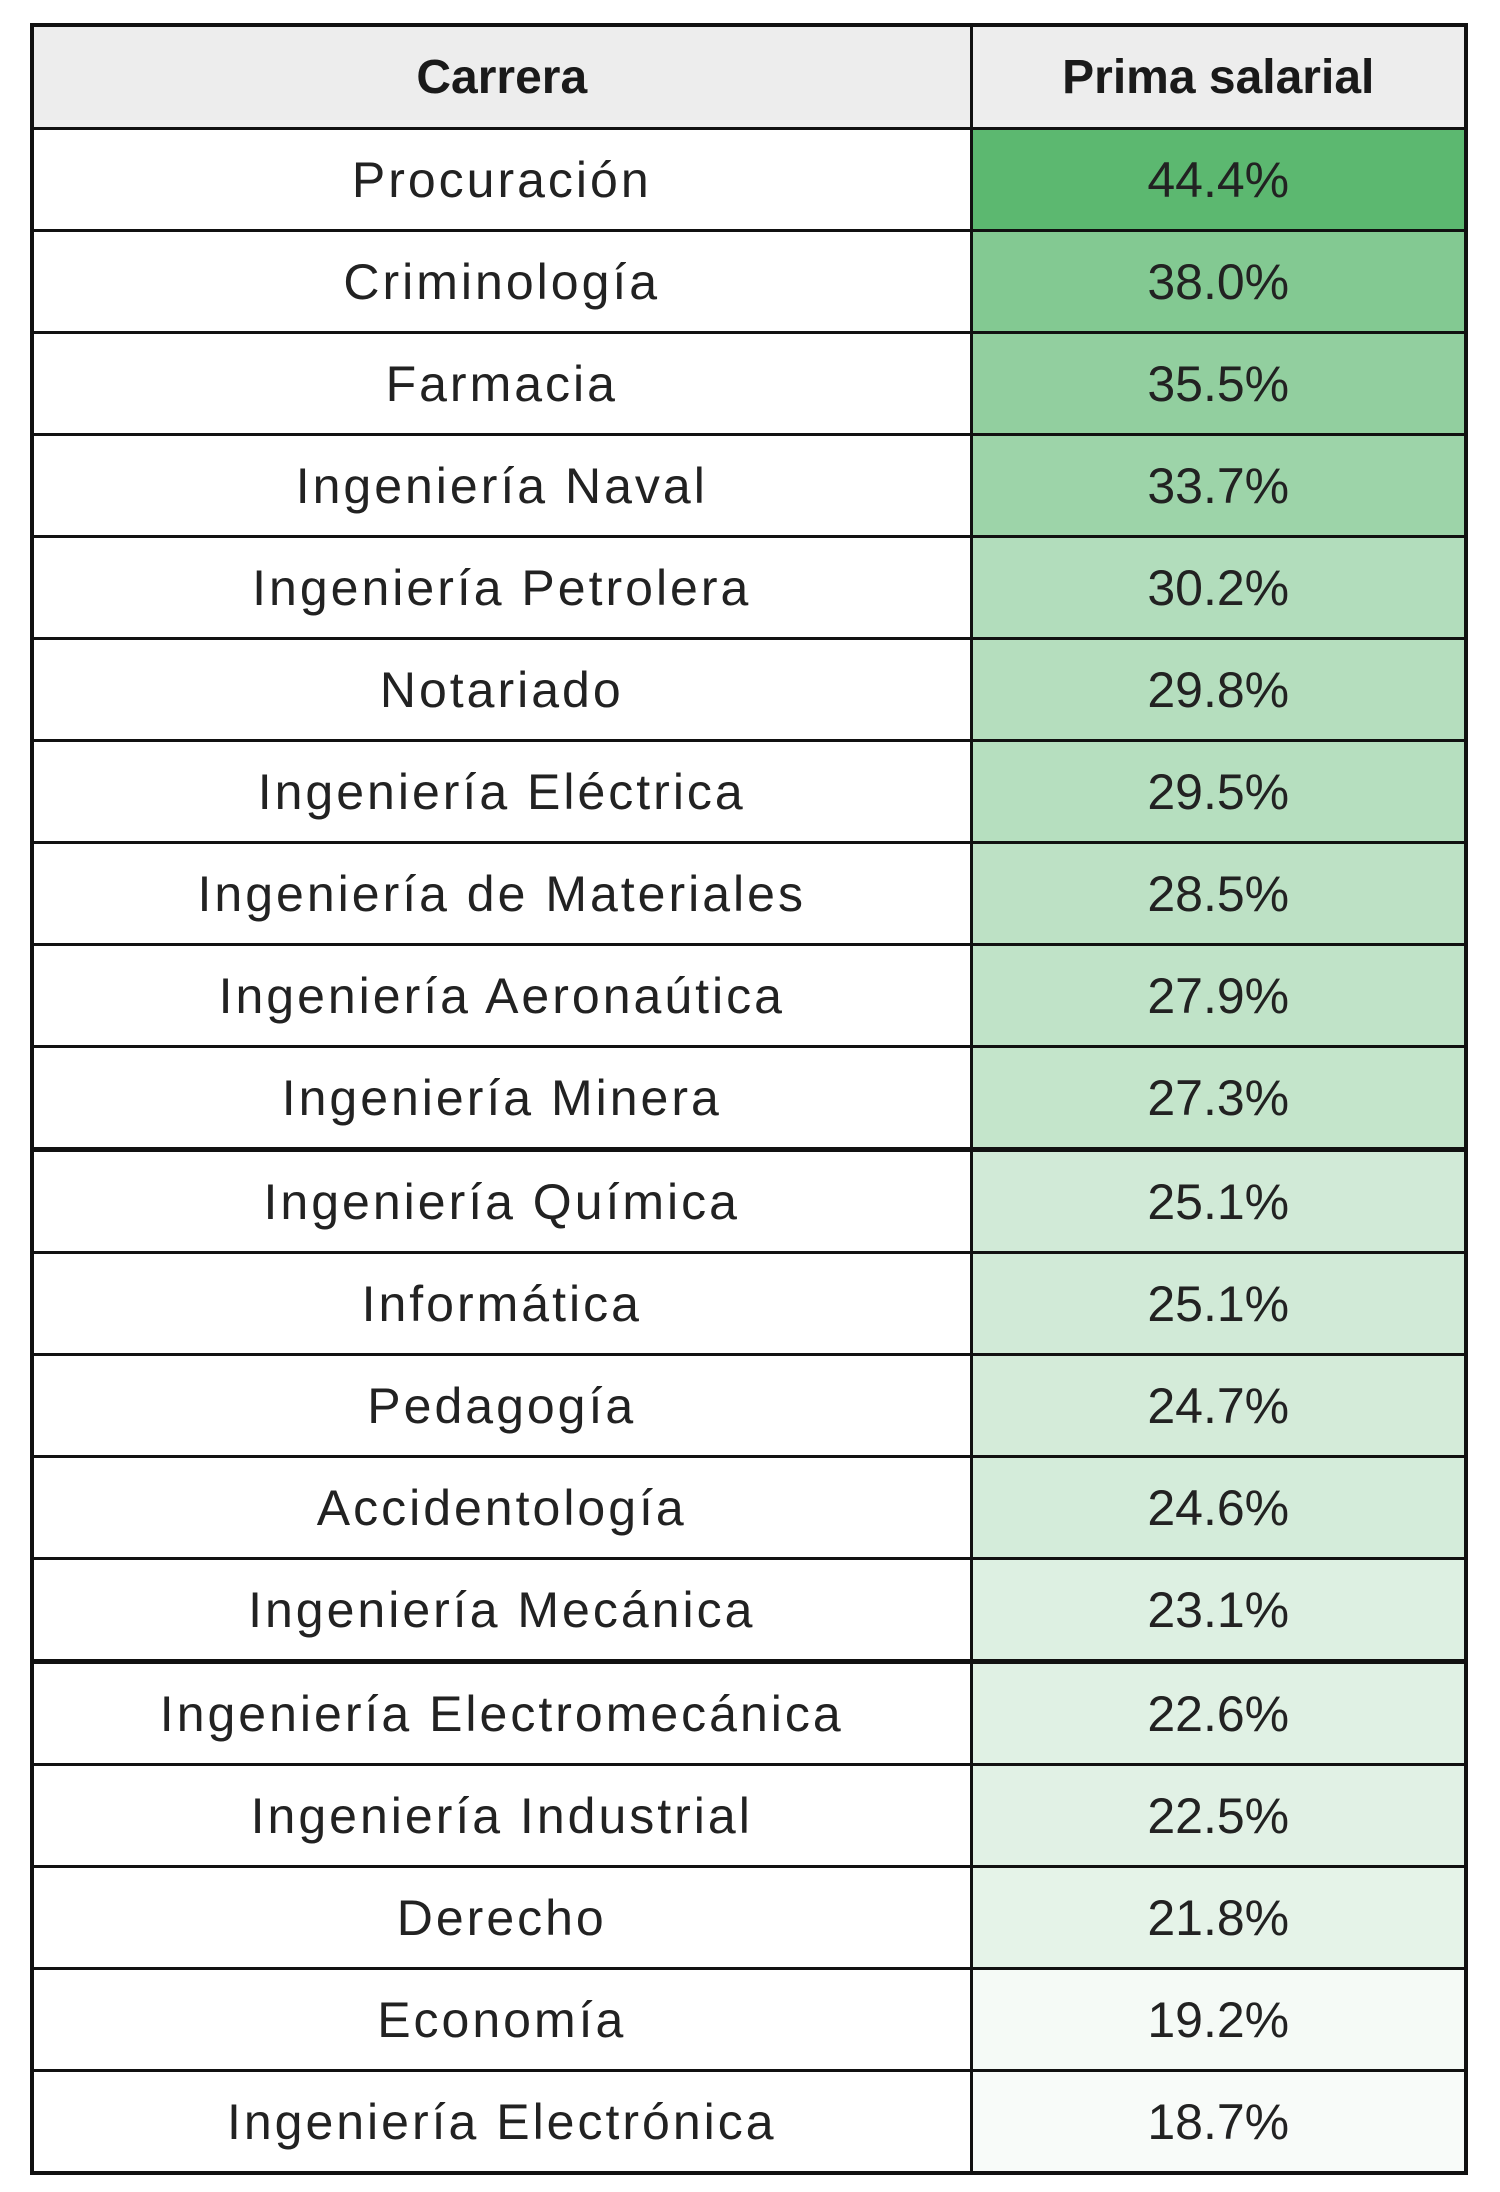 This screenshot has height=2192, width=1500. I want to click on premium-cell: 24.7%, so click(1218, 1405).